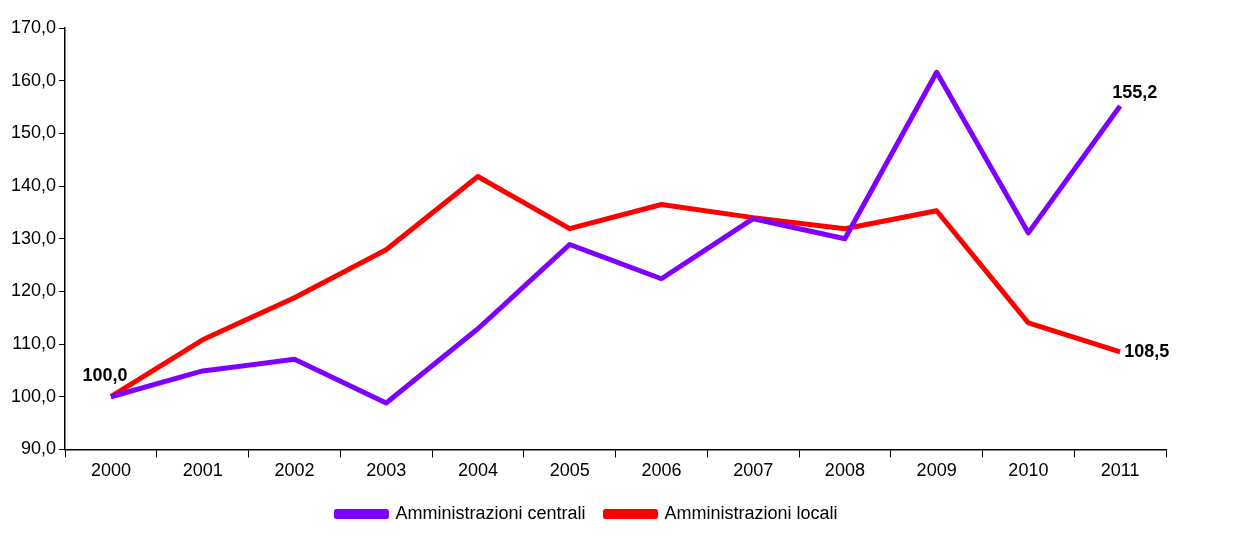 The height and width of the screenshot is (541, 1234). Describe the element at coordinates (34, 184) in the screenshot. I see `y-tick-label: 140,0` at that location.